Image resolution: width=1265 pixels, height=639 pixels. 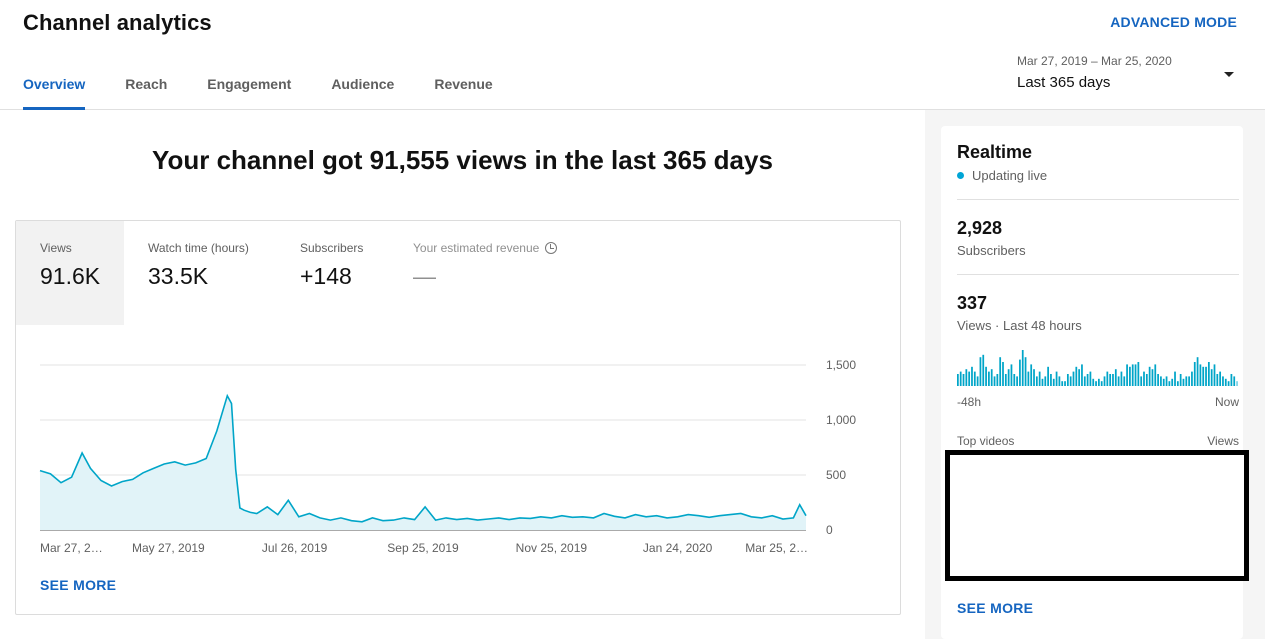 I want to click on metric-subscribers: Subscribers +148, so click(x=350, y=273).